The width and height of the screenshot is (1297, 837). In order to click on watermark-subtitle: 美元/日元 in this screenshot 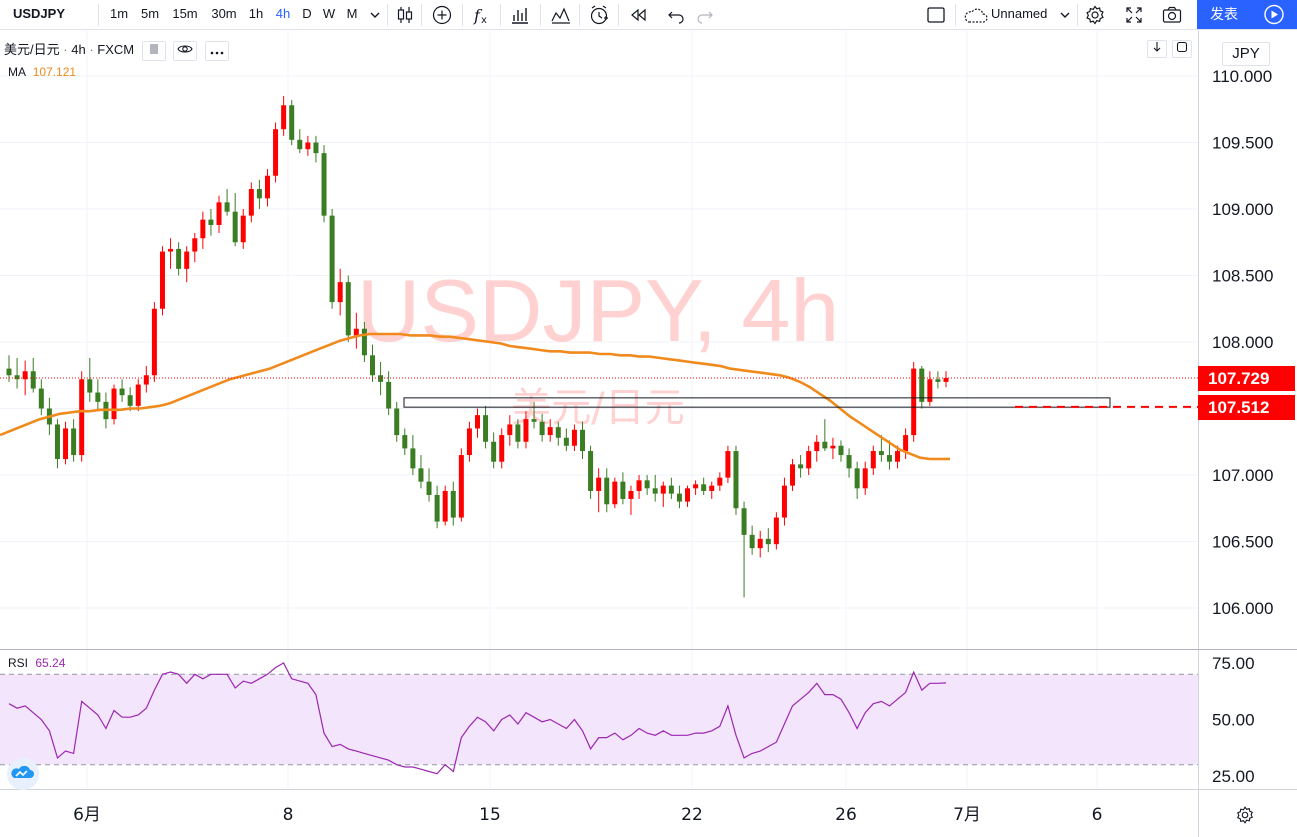, I will do `click(597, 408)`.